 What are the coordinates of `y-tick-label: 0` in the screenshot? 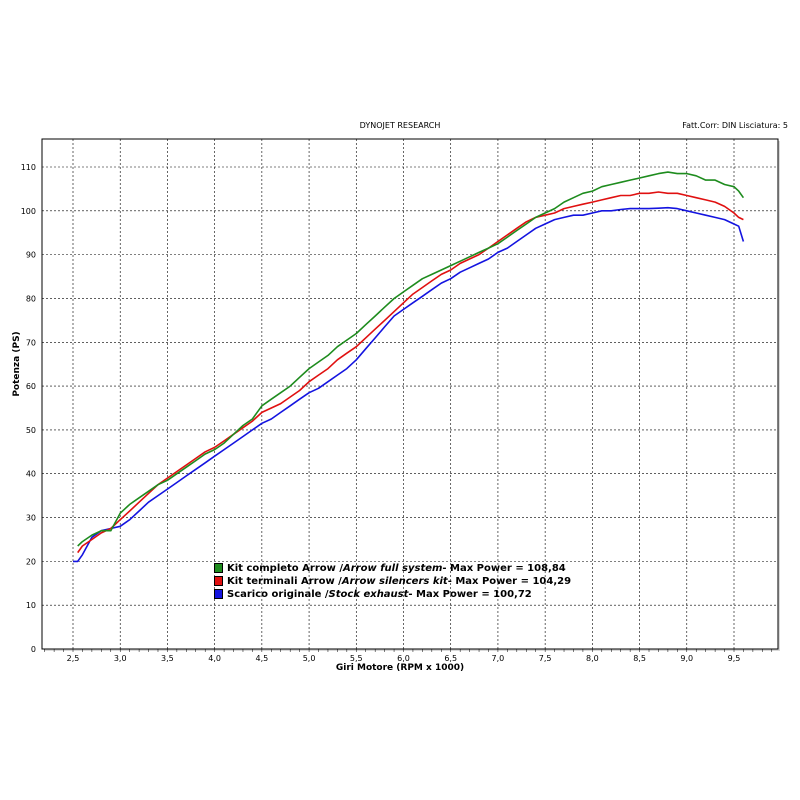 It's located at (33, 649).